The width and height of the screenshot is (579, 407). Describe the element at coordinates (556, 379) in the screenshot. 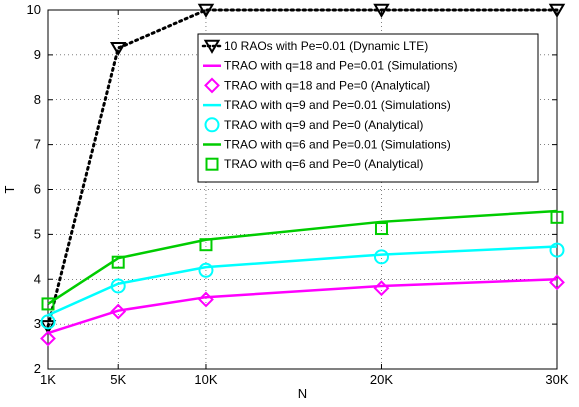

I see `x-tick-label: 30K` at that location.